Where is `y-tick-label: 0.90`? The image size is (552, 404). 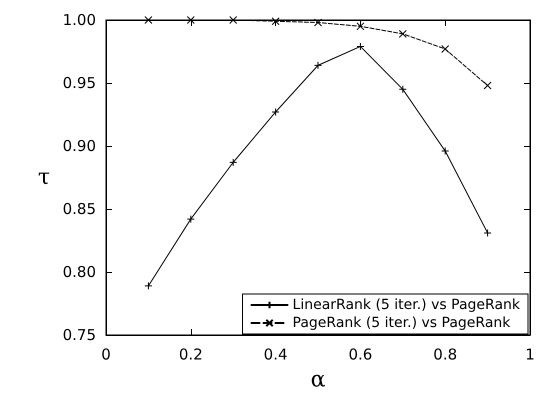
y-tick-label: 0.90 is located at coordinates (79, 146).